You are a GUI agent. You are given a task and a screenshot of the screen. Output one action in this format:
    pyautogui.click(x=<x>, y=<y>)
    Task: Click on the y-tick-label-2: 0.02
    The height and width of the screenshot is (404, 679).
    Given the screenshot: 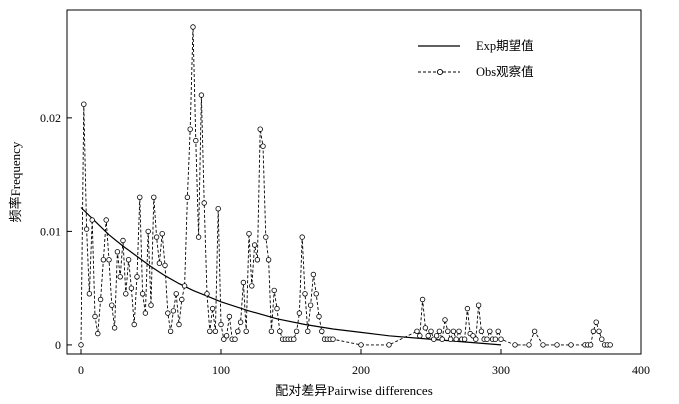 What is the action you would take?
    pyautogui.click(x=50, y=118)
    